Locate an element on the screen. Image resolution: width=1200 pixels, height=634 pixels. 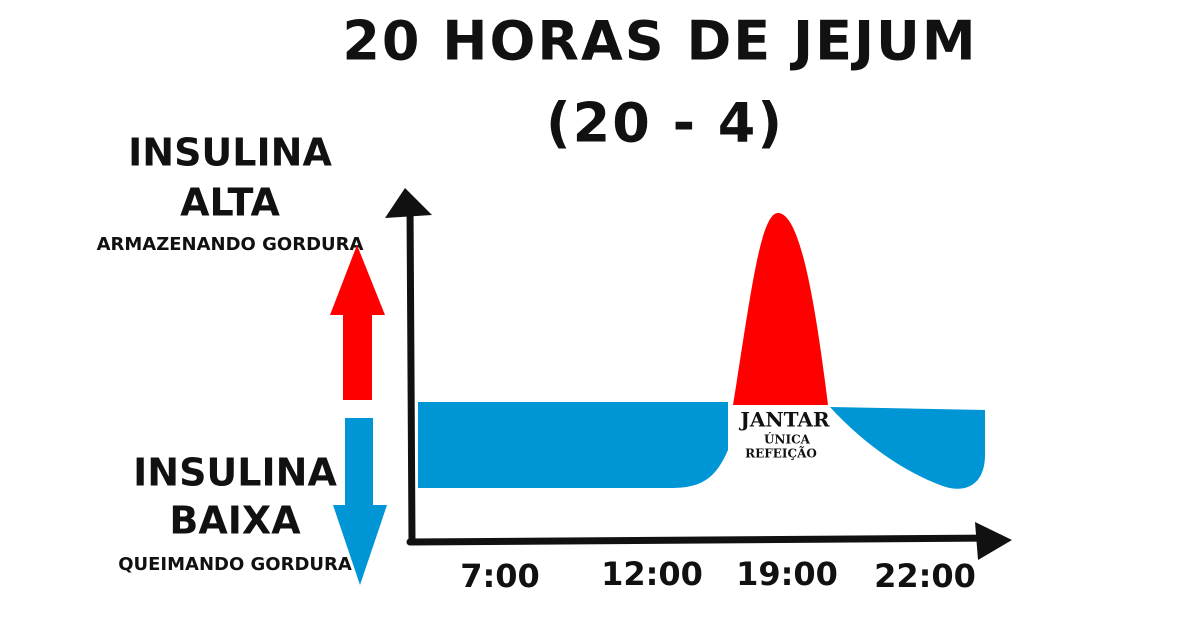
x-axis is located at coordinates (705, 540).